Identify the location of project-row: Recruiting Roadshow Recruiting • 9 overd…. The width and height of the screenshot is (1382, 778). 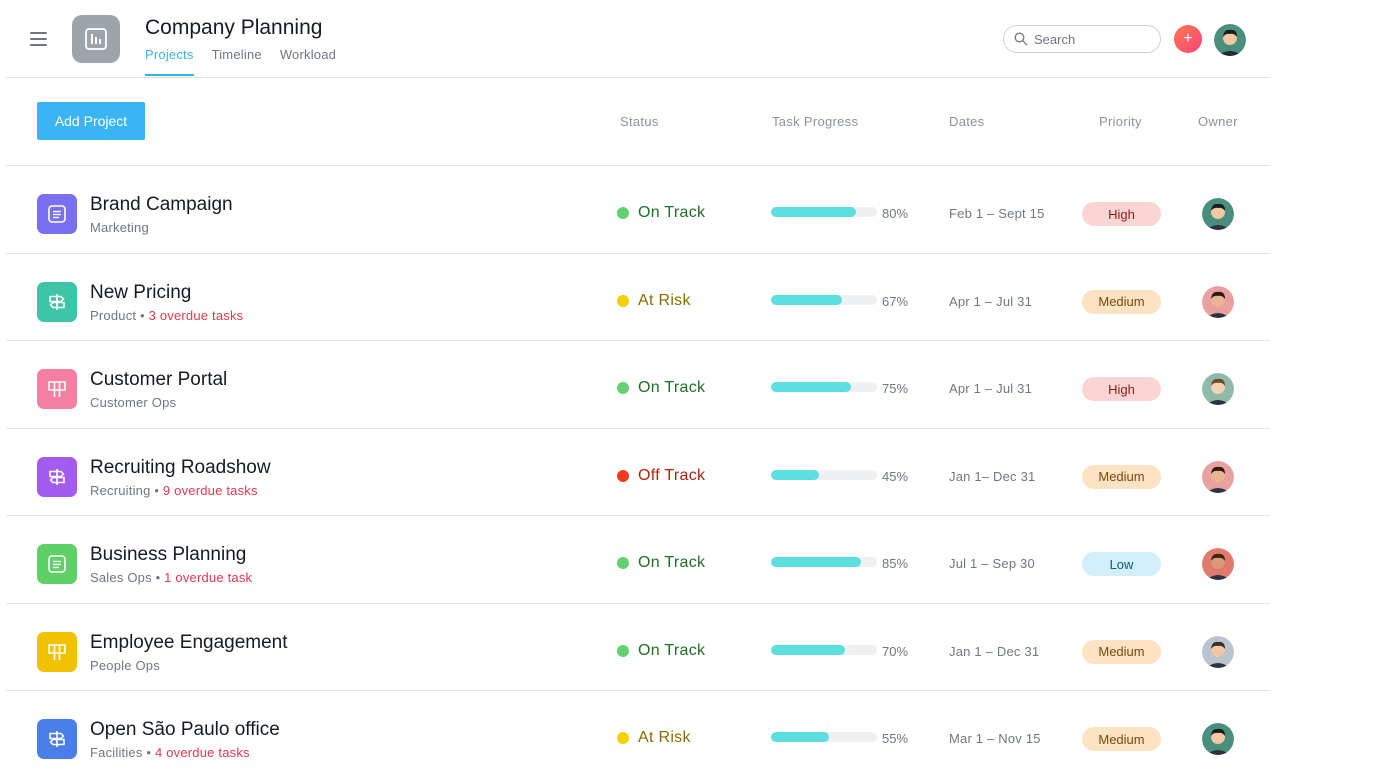
(638, 472).